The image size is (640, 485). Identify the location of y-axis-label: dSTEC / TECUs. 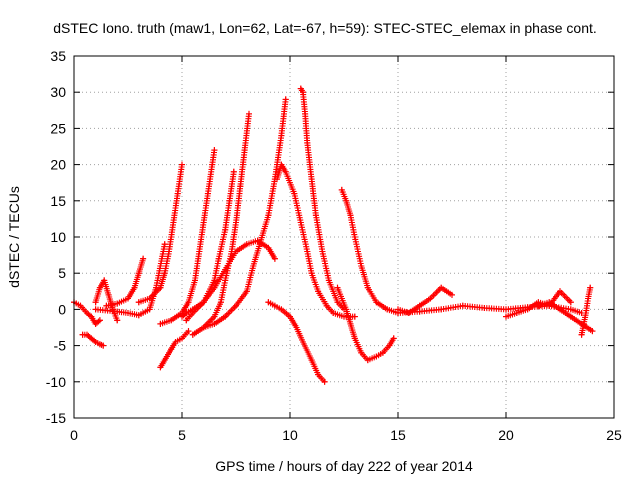
(14, 237).